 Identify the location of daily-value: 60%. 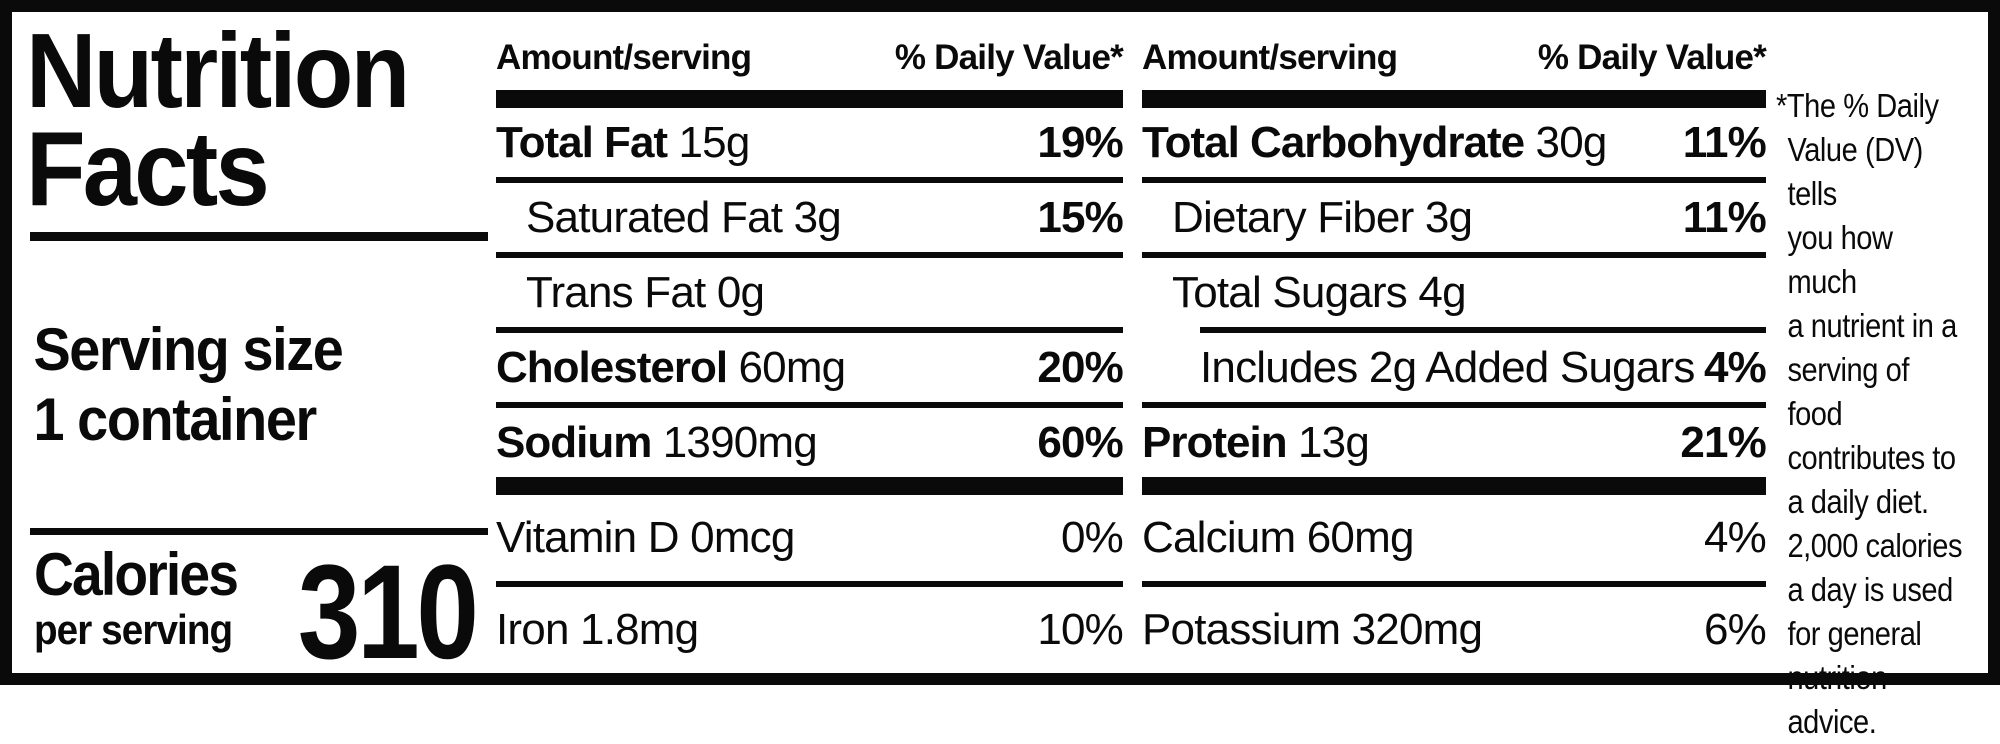
(1080, 442).